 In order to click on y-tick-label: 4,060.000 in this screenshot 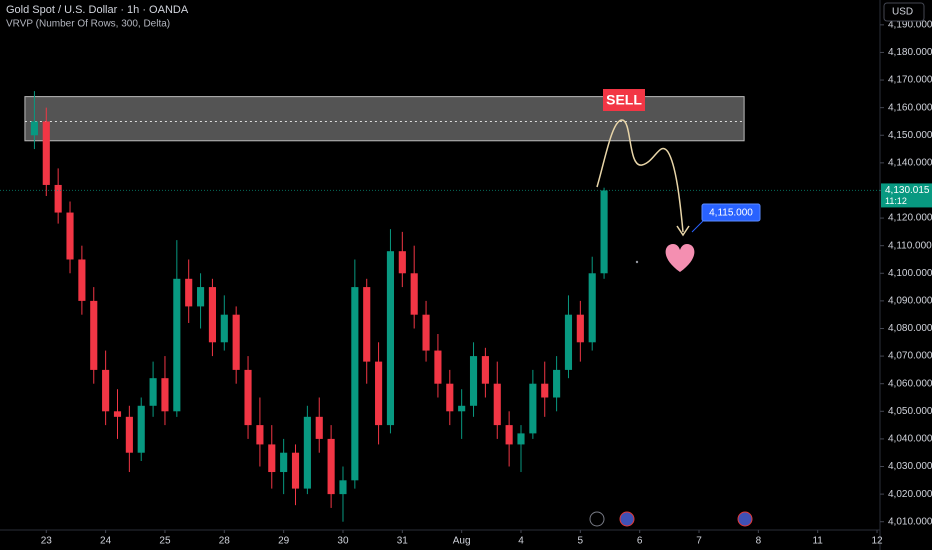, I will do `click(910, 383)`.